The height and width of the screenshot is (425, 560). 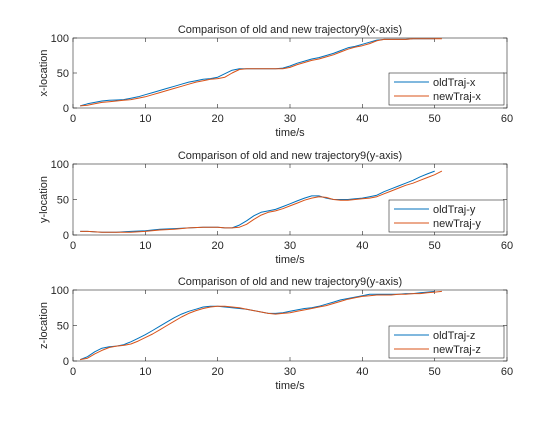 What do you see at coordinates (44, 72) in the screenshot?
I see `y-axis-label: x-location` at bounding box center [44, 72].